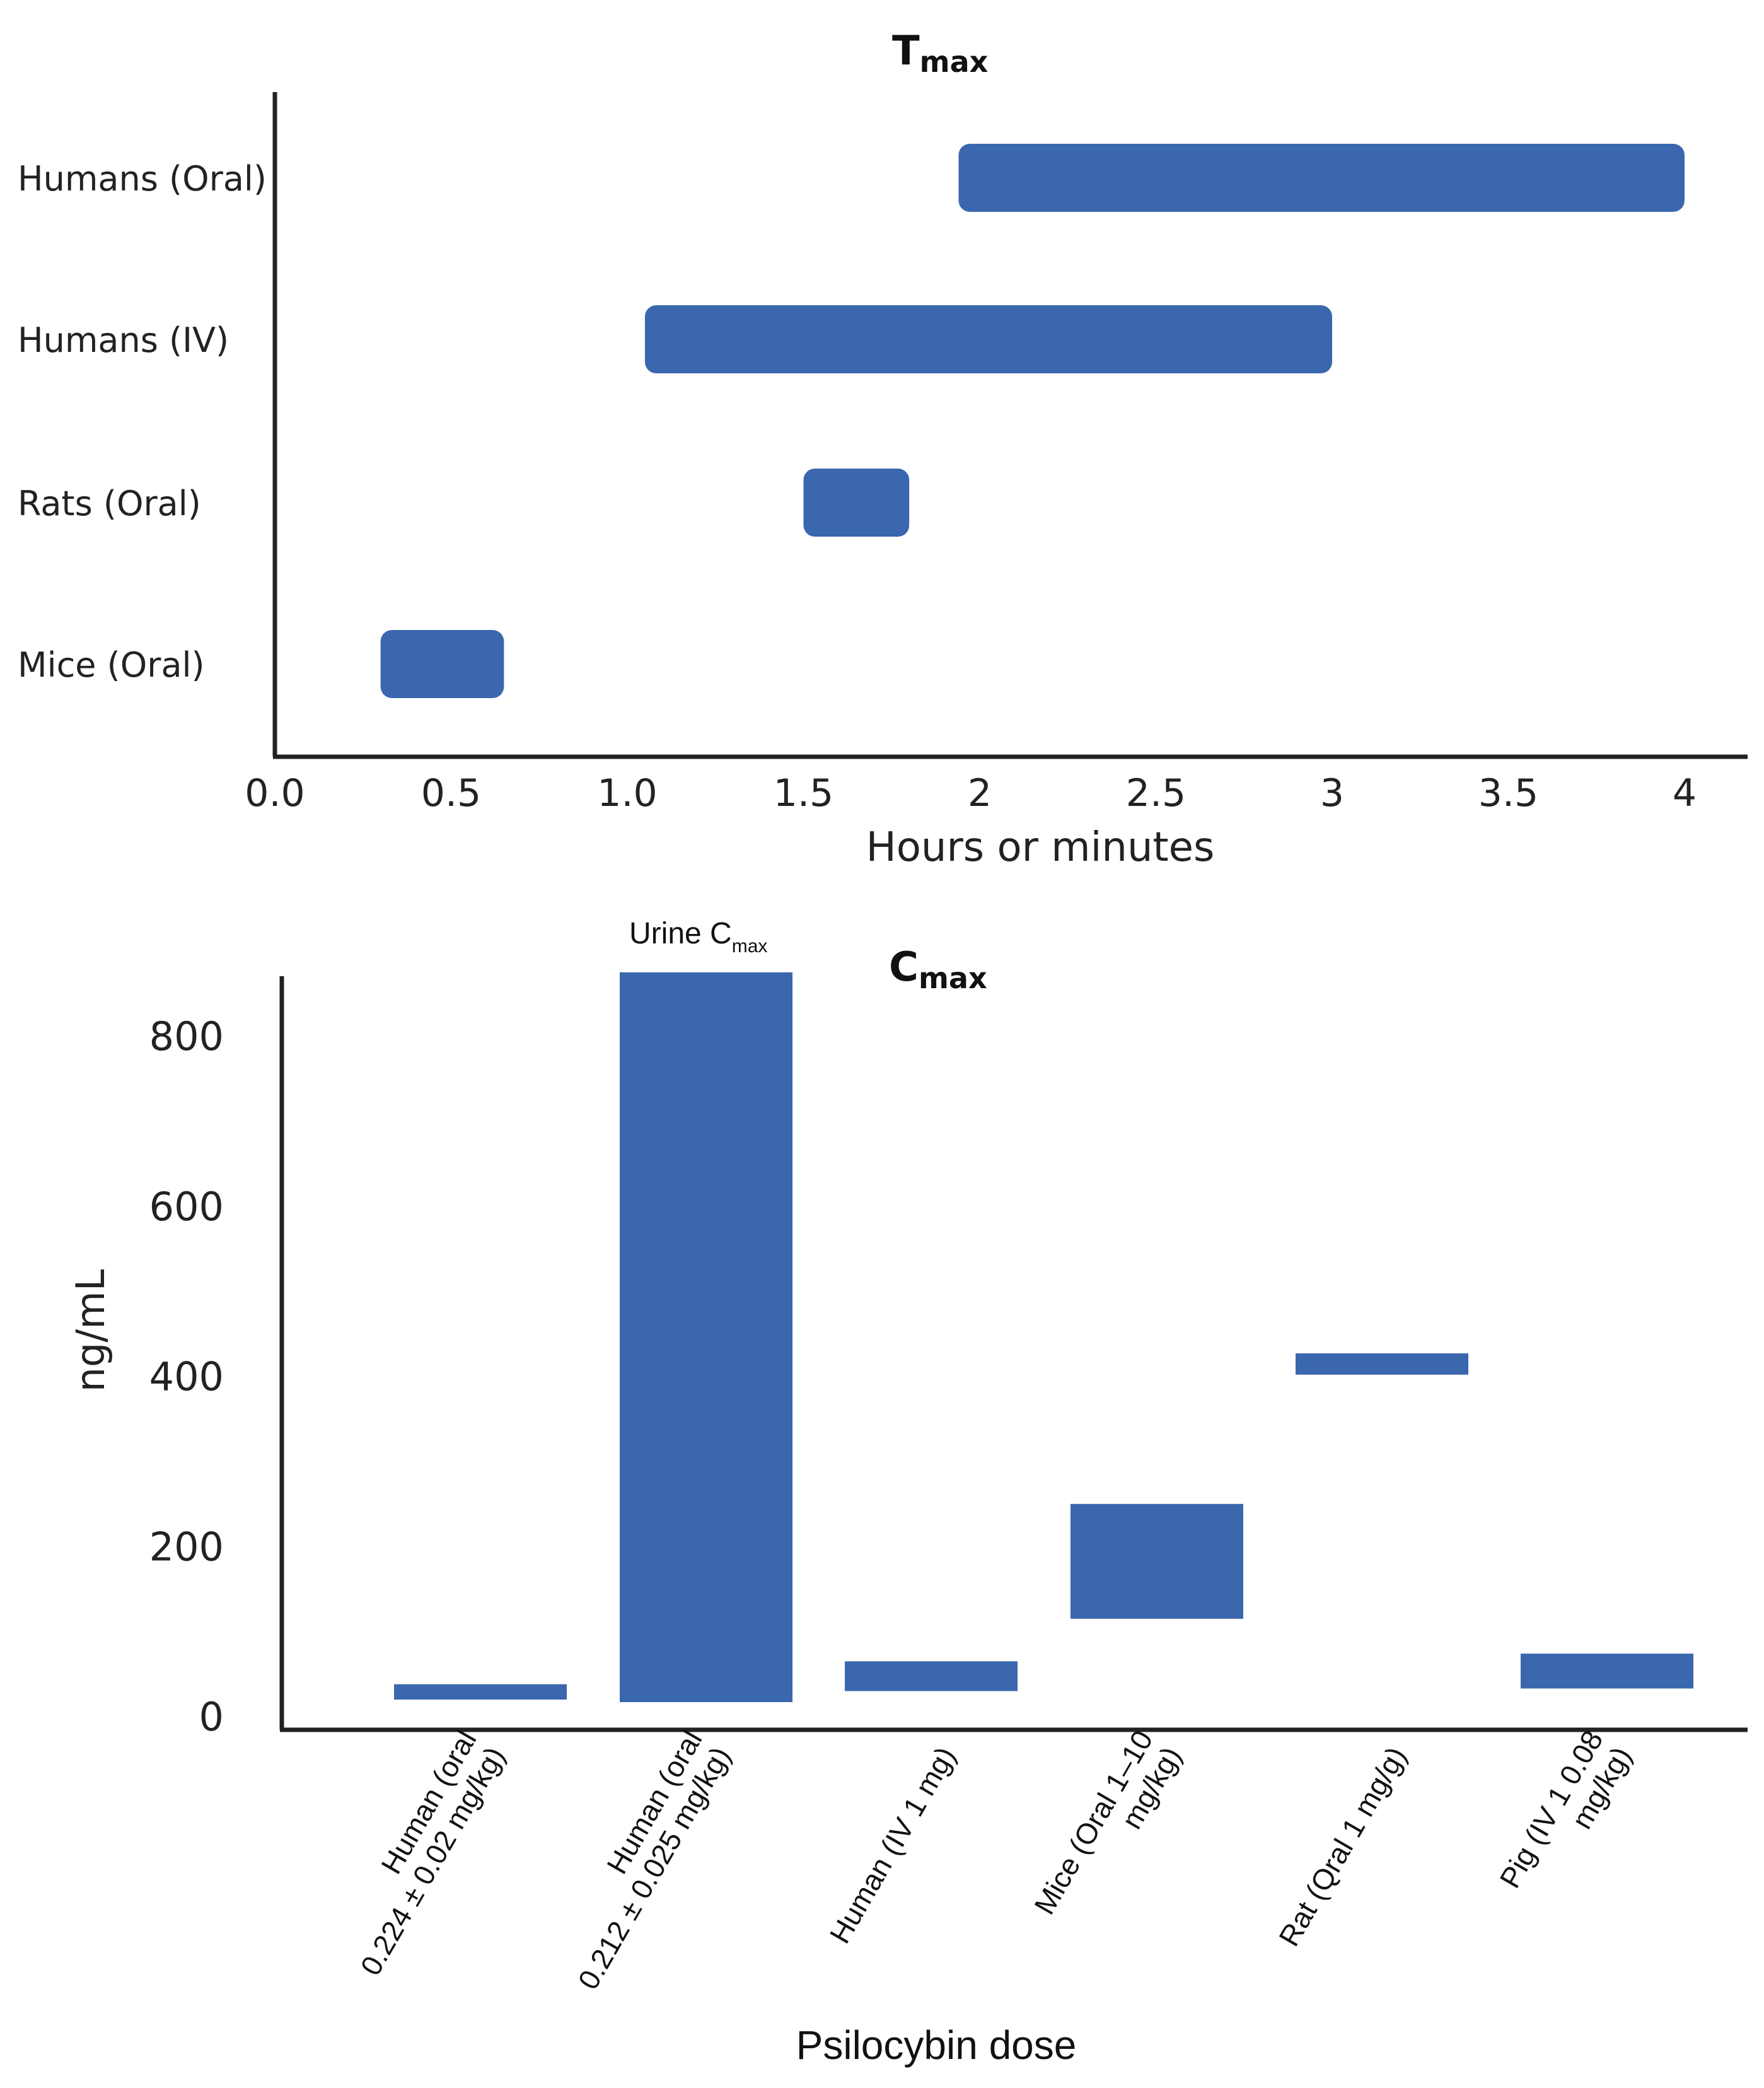 The image size is (1764, 2088). Describe the element at coordinates (186, 1036) in the screenshot. I see `cmax-y-tick: 800` at that location.